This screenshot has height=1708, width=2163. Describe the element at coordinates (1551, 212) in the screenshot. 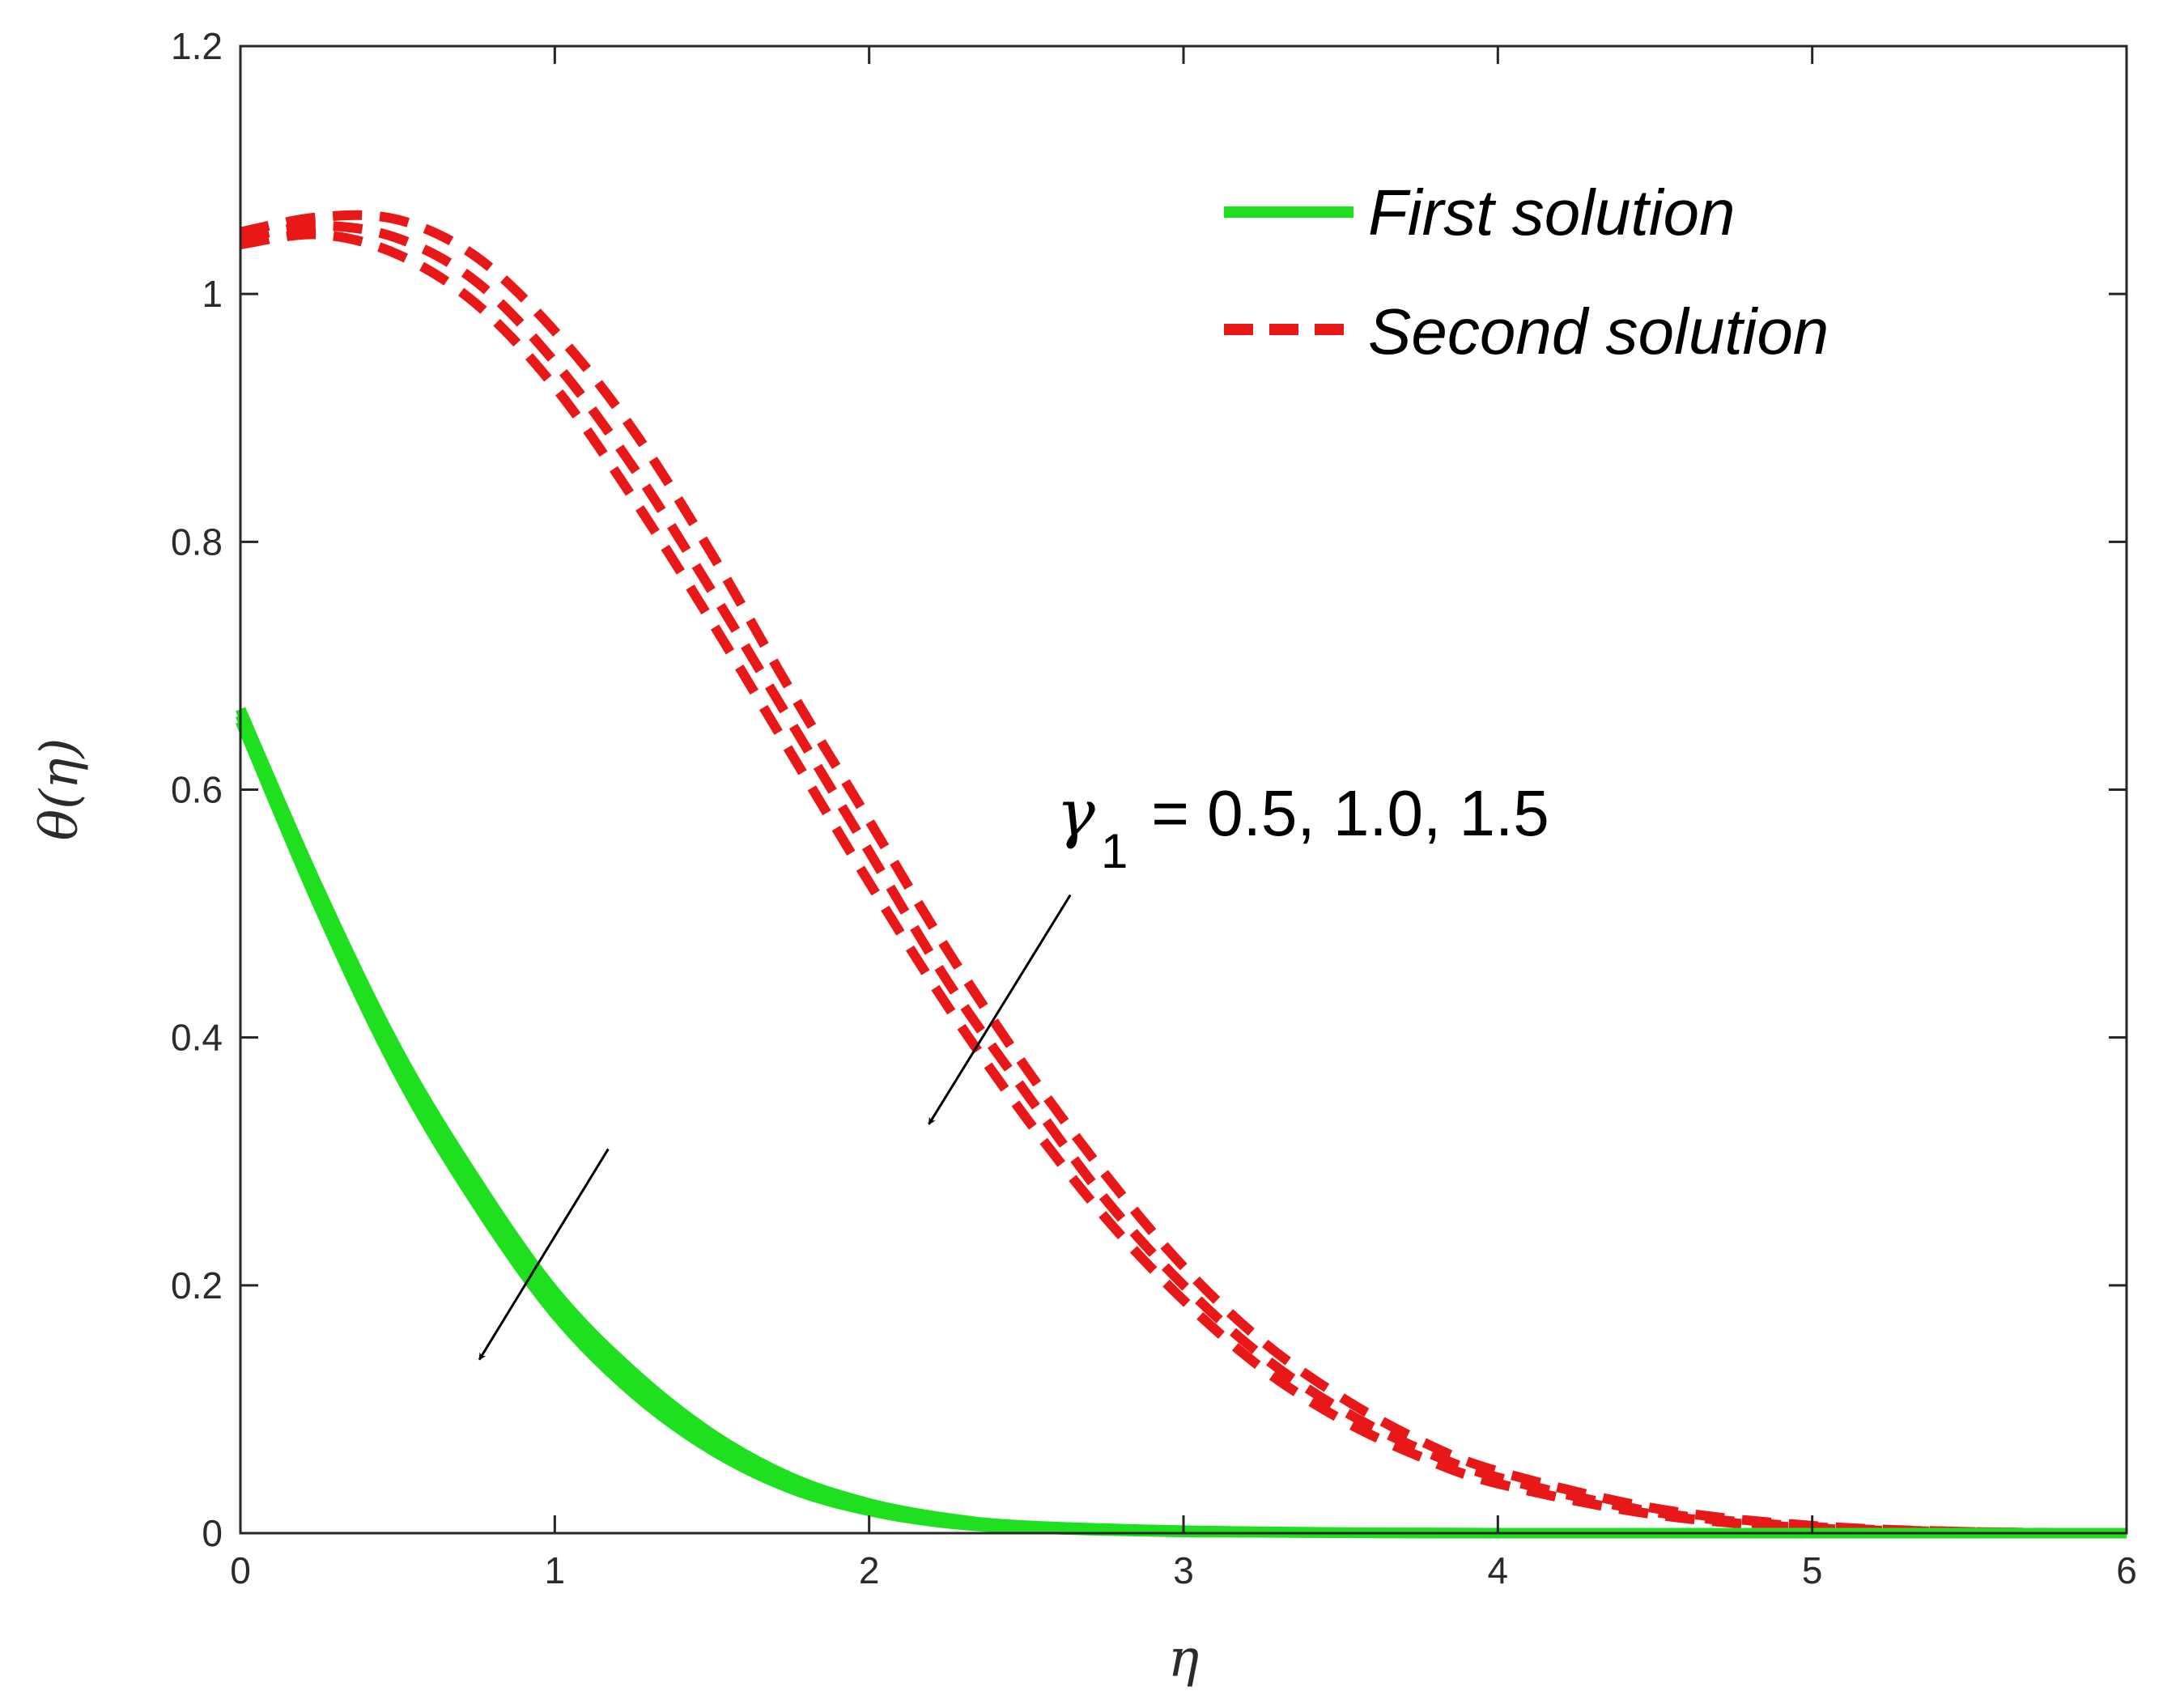

I see `legend-label-first-solution: First solution` at that location.